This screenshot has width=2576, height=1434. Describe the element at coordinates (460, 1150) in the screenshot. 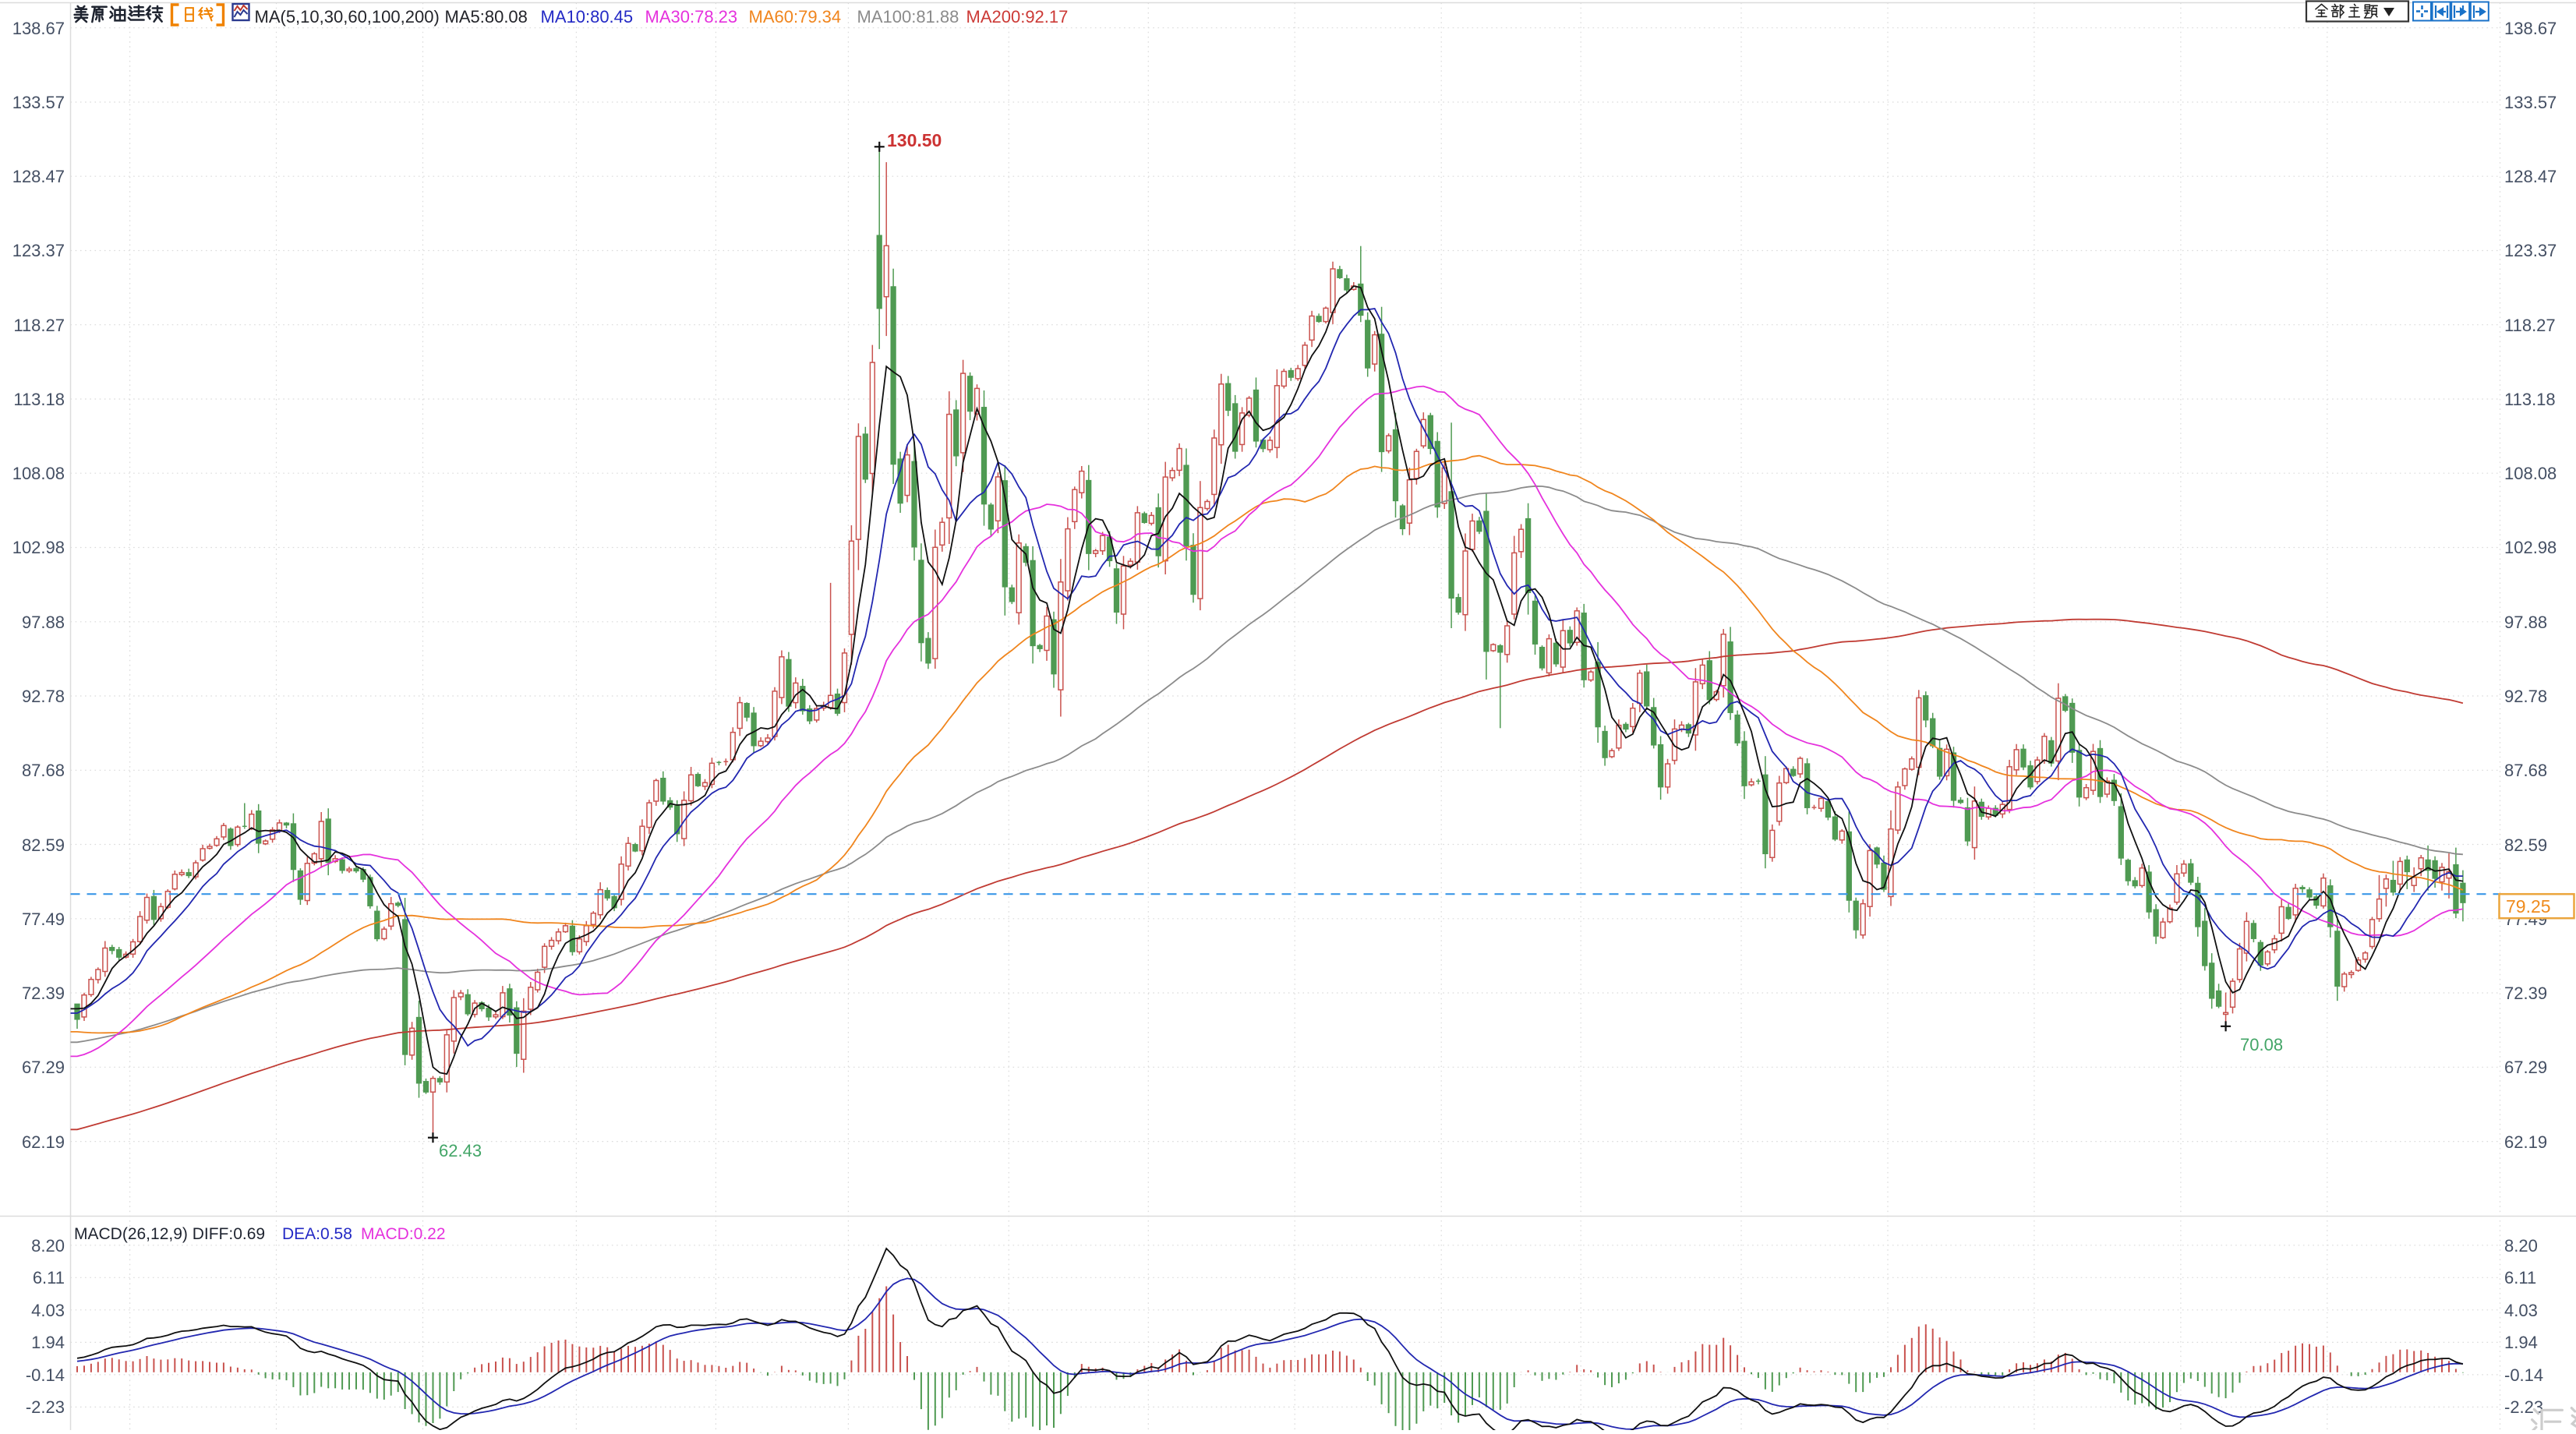

I see `svg-text: 62.43` at that location.